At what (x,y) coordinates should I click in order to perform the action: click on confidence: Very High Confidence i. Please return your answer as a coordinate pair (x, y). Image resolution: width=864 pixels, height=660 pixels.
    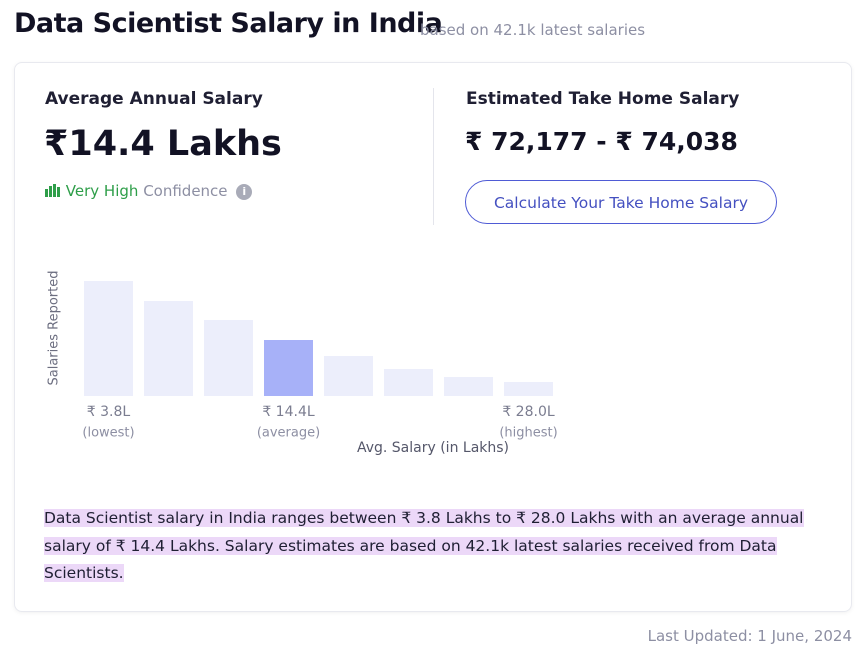
    Looking at the image, I should click on (149, 191).